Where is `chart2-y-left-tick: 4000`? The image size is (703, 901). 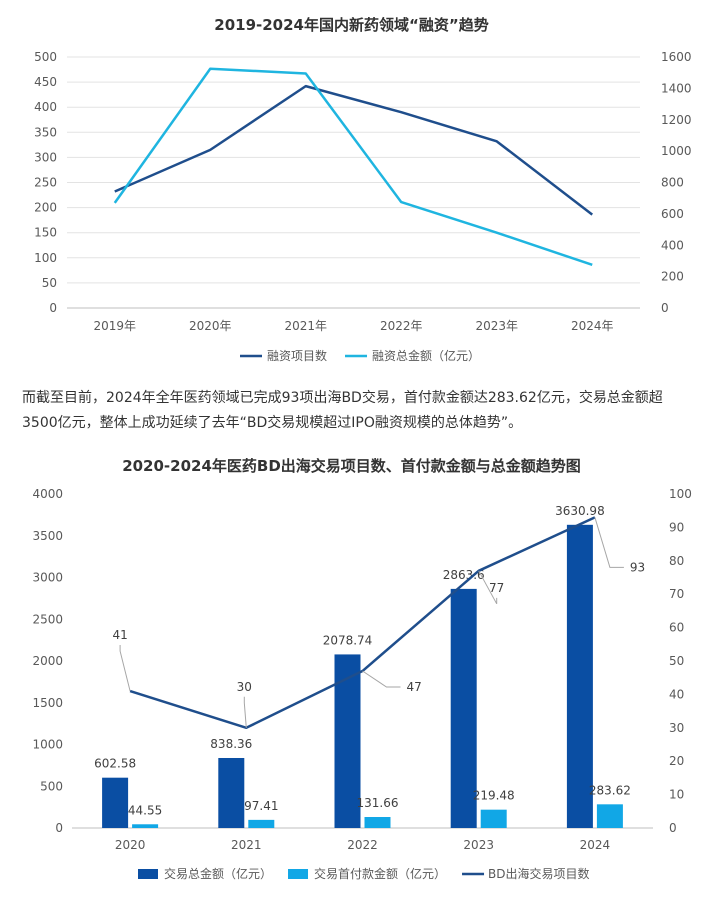
chart2-y-left-tick: 4000 is located at coordinates (47, 494).